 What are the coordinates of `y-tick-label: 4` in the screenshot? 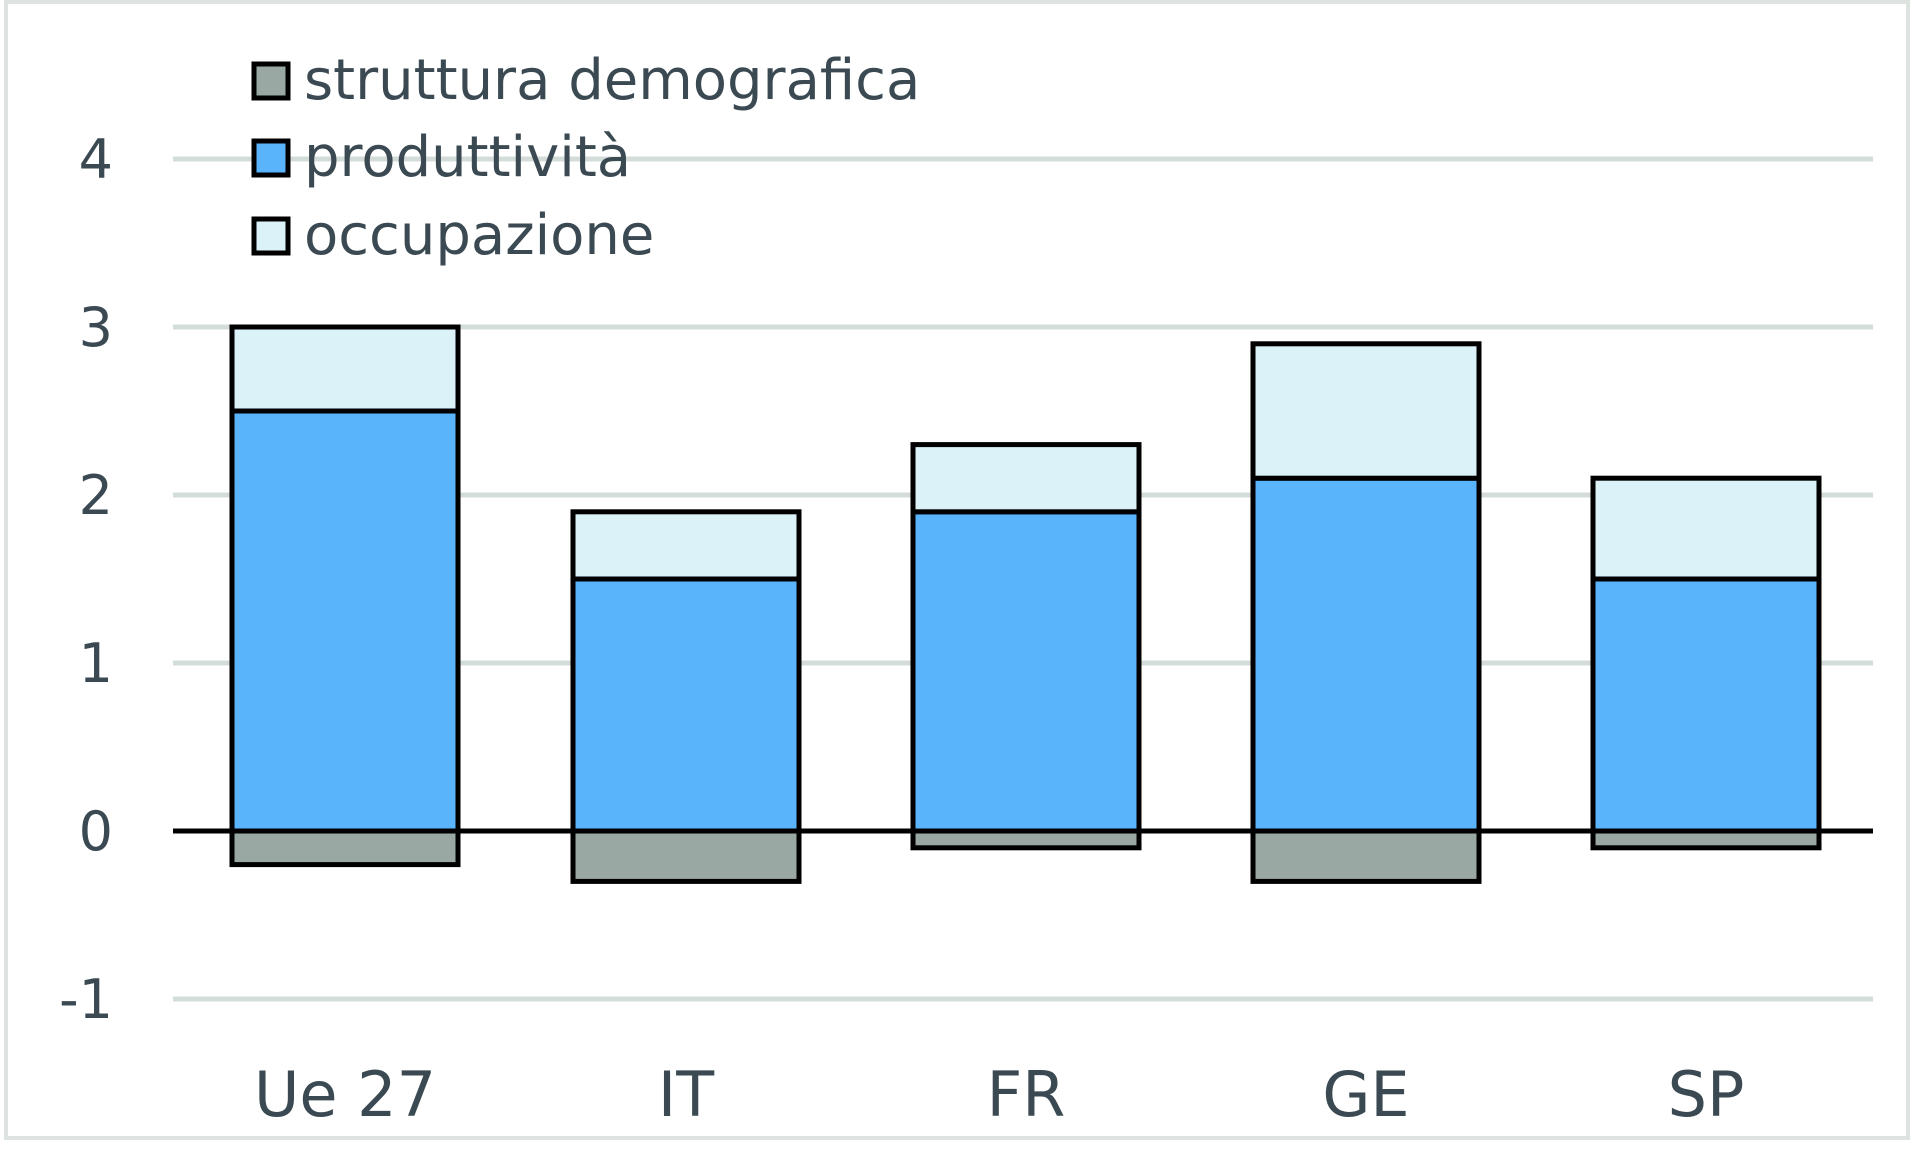 It's located at (96, 159).